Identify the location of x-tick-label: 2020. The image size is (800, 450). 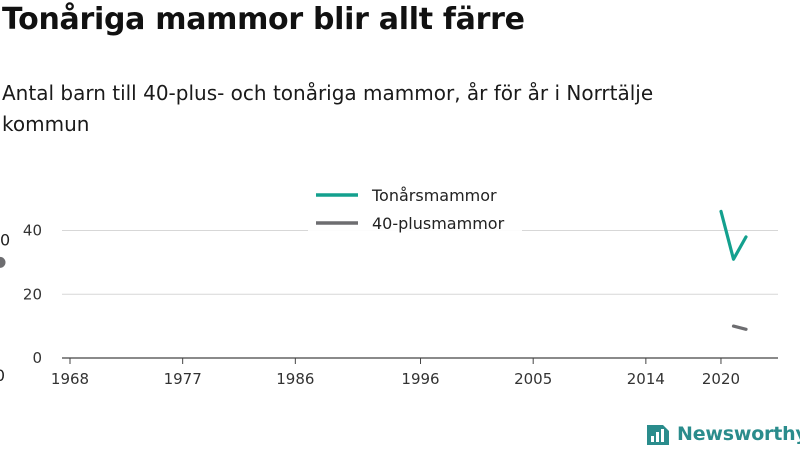
(721, 379).